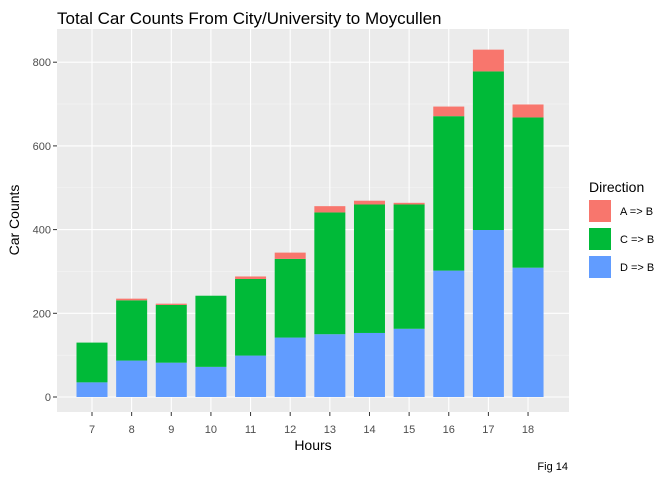 Image resolution: width=672 pixels, height=480 pixels. Describe the element at coordinates (330, 365) in the screenshot. I see `bar-segment-13-d-b` at that location.